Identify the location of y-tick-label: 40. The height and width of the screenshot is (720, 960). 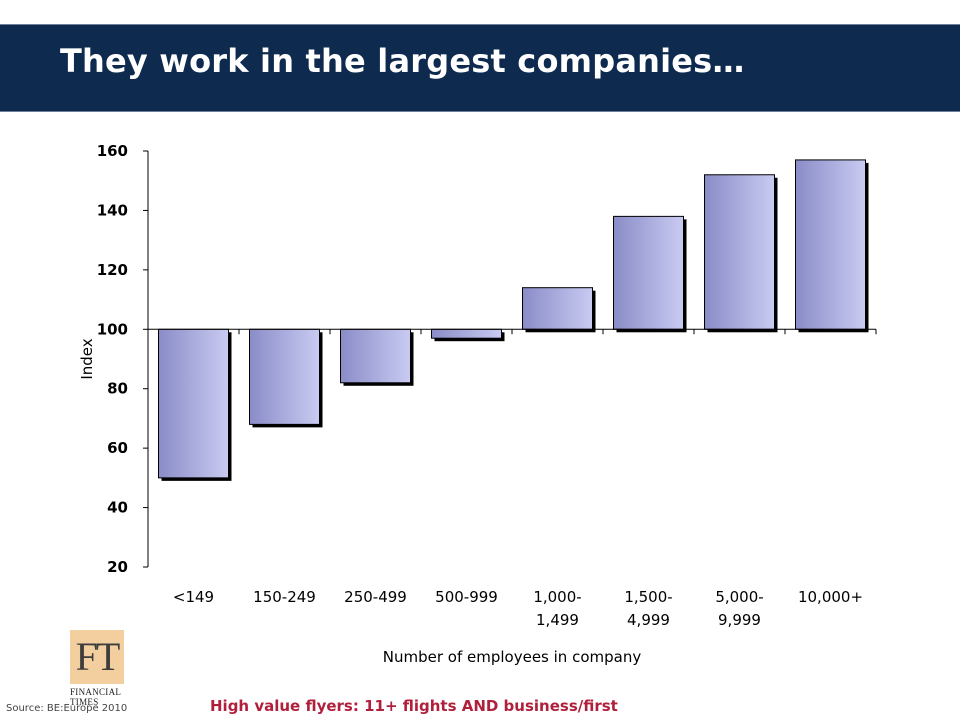
(117, 508).